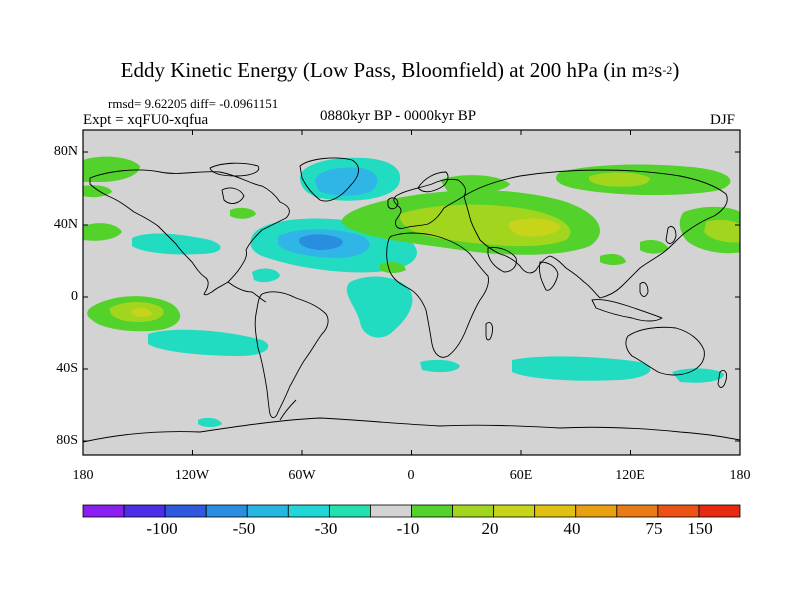 The width and height of the screenshot is (800, 600). Describe the element at coordinates (722, 231) in the screenshot. I see `anomaly-east-pacific-yg` at that location.